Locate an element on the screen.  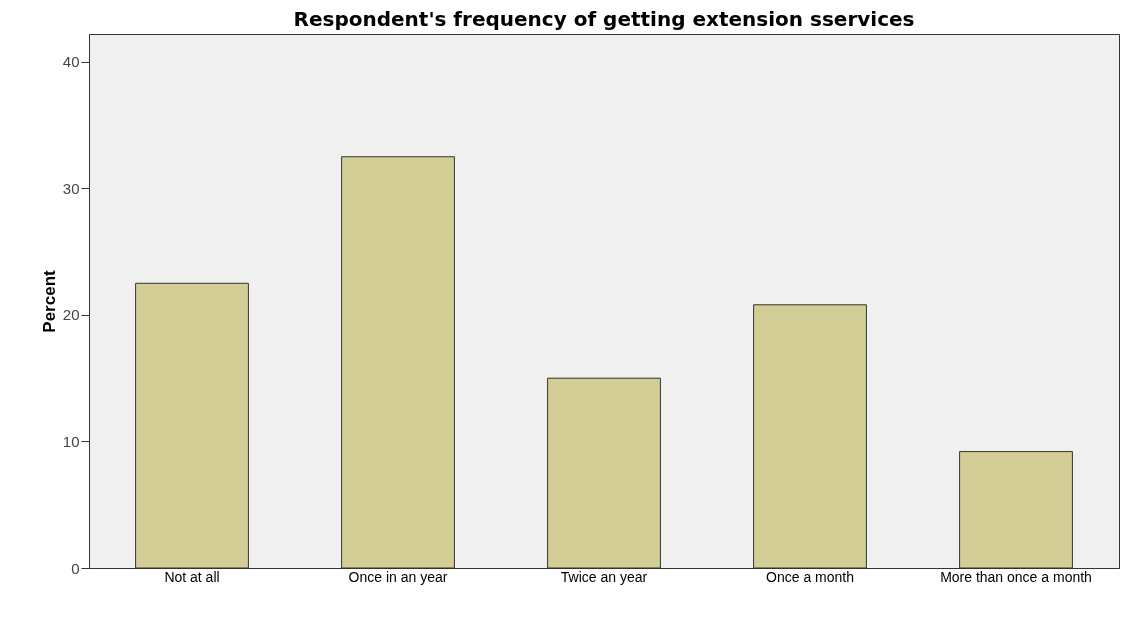
x-tick-label: More than once a month is located at coordinates (1016, 576).